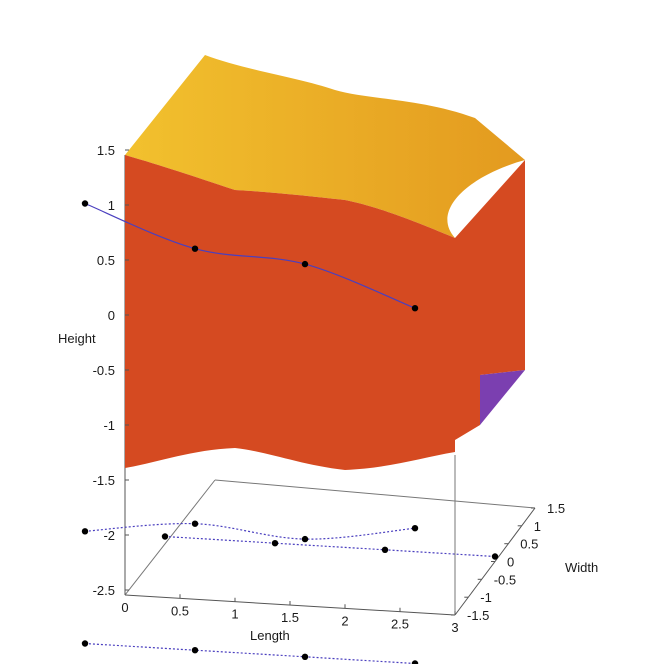 The image size is (662, 664). What do you see at coordinates (454, 627) in the screenshot?
I see `x-tick-label: 3` at bounding box center [454, 627].